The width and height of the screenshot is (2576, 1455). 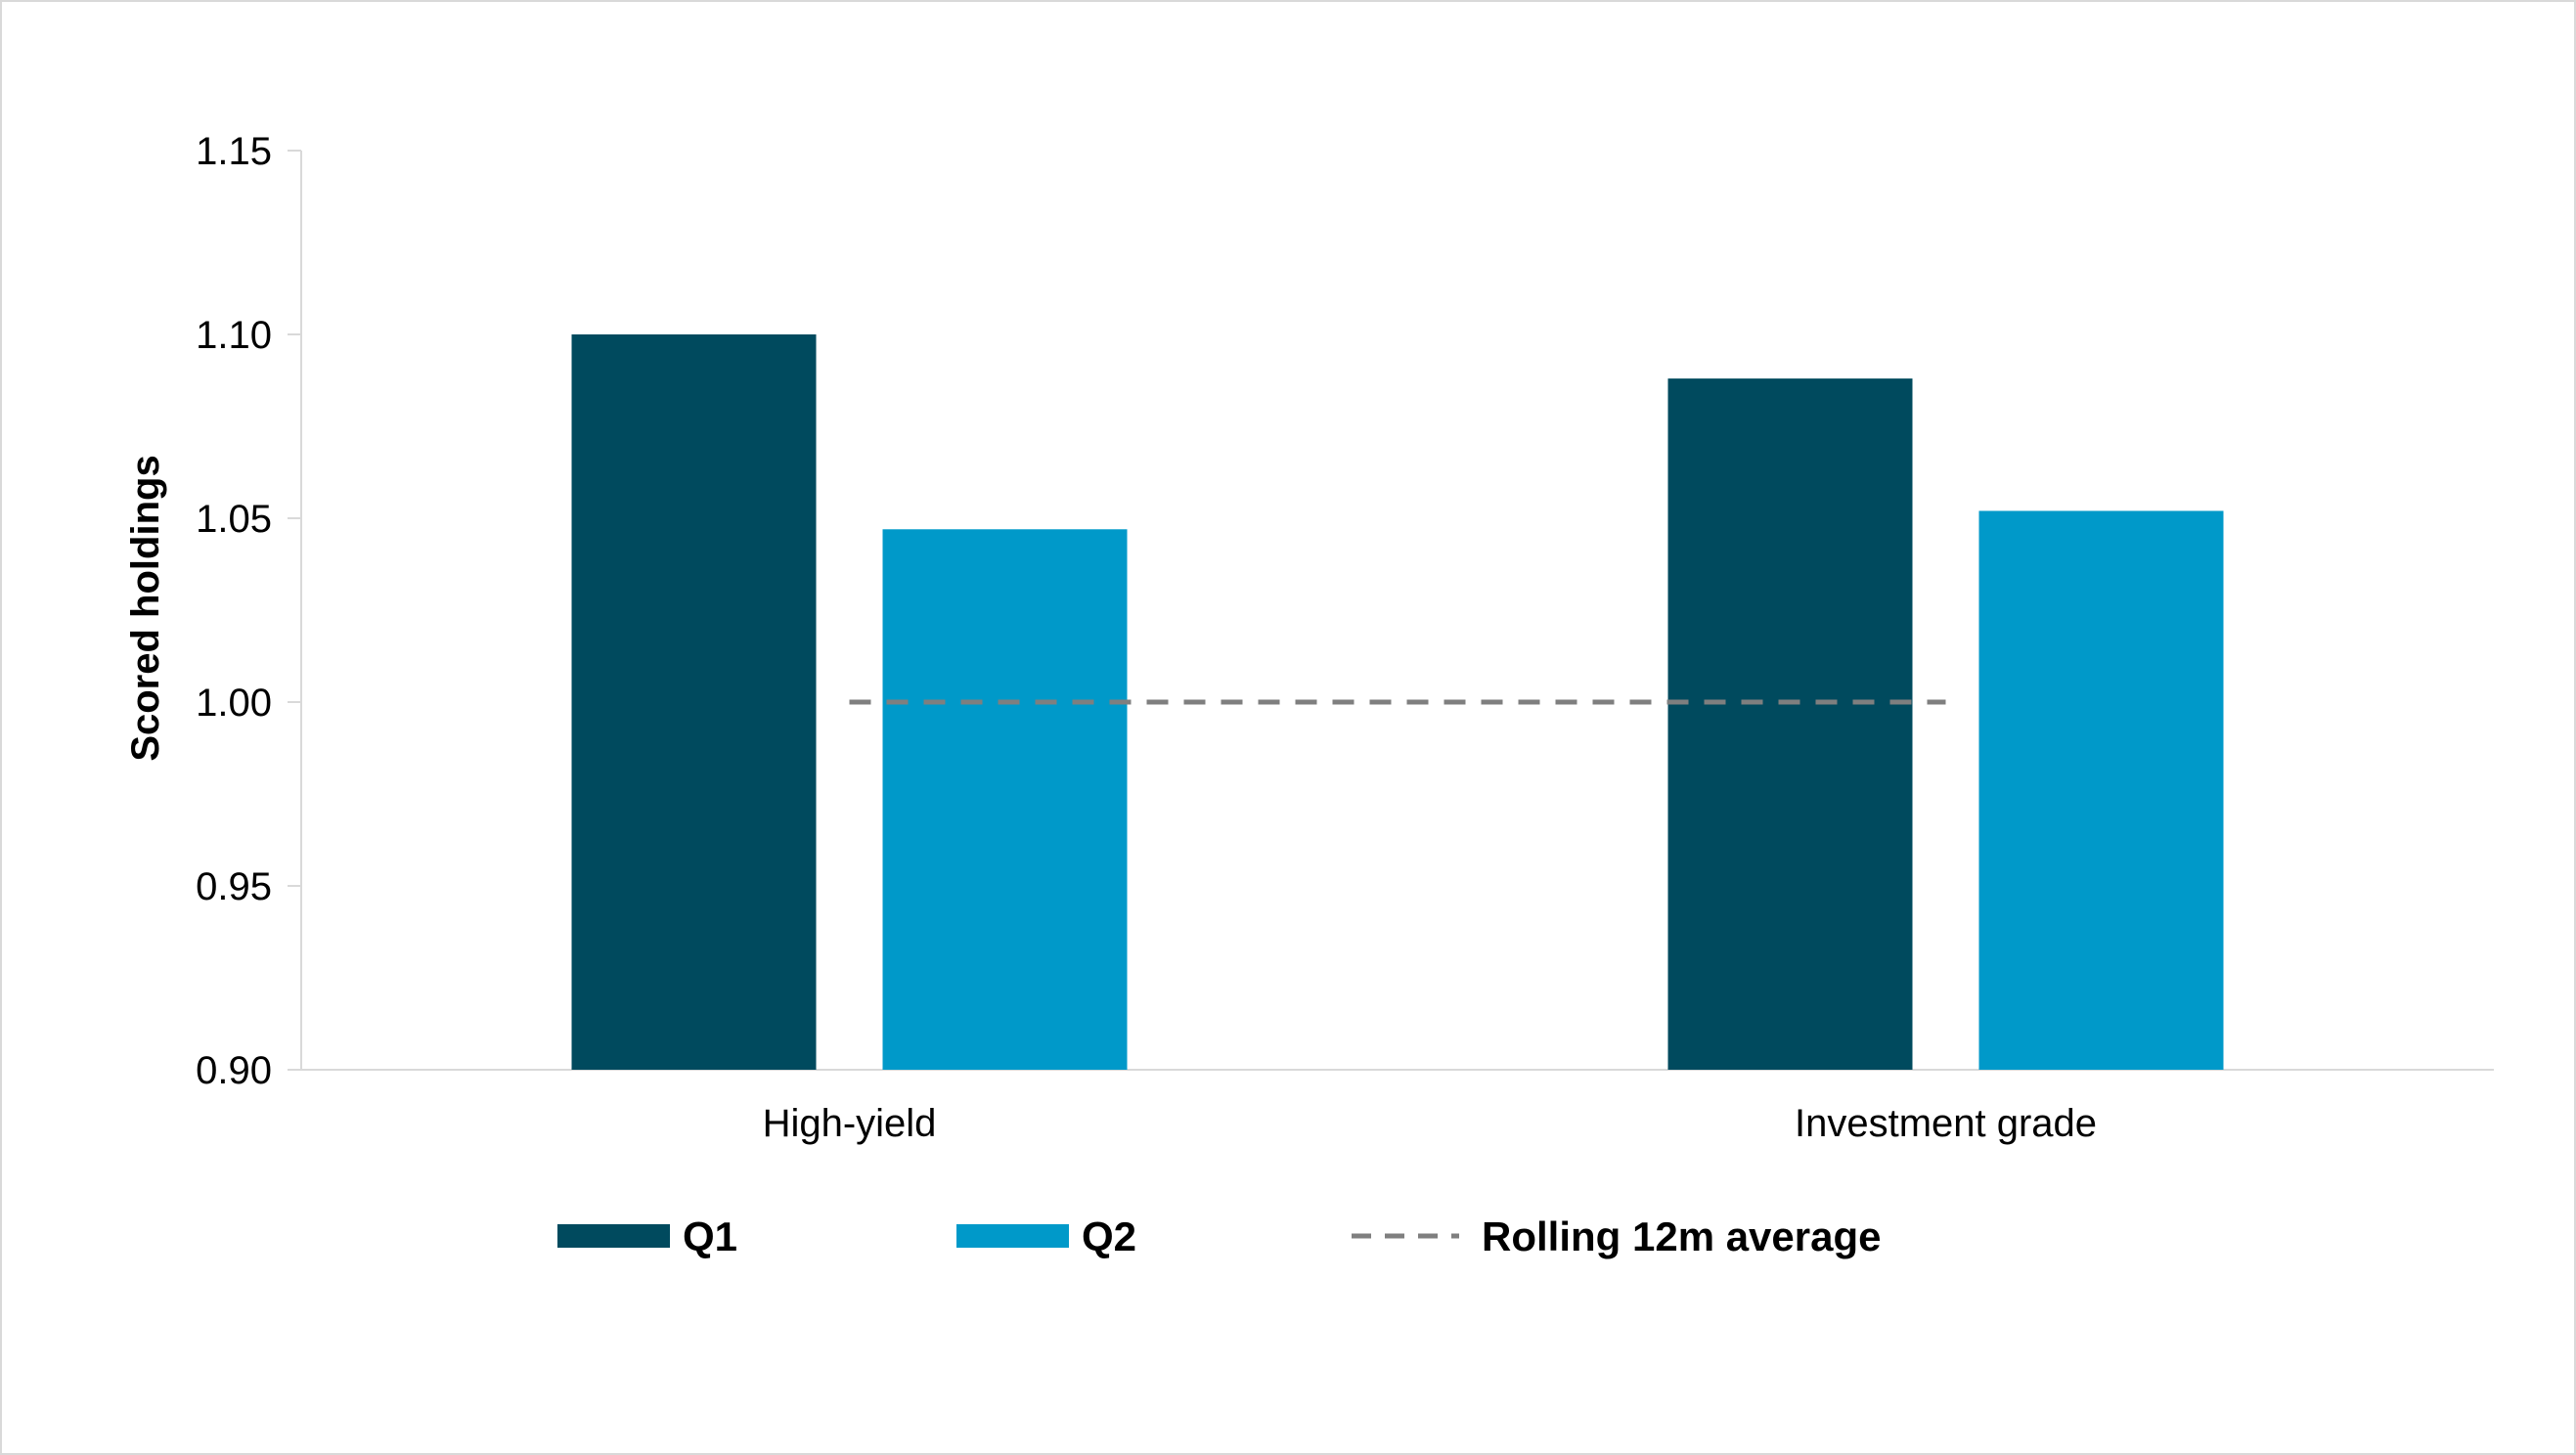 What do you see at coordinates (234, 703) in the screenshot?
I see `y-tick-label: 1.00` at bounding box center [234, 703].